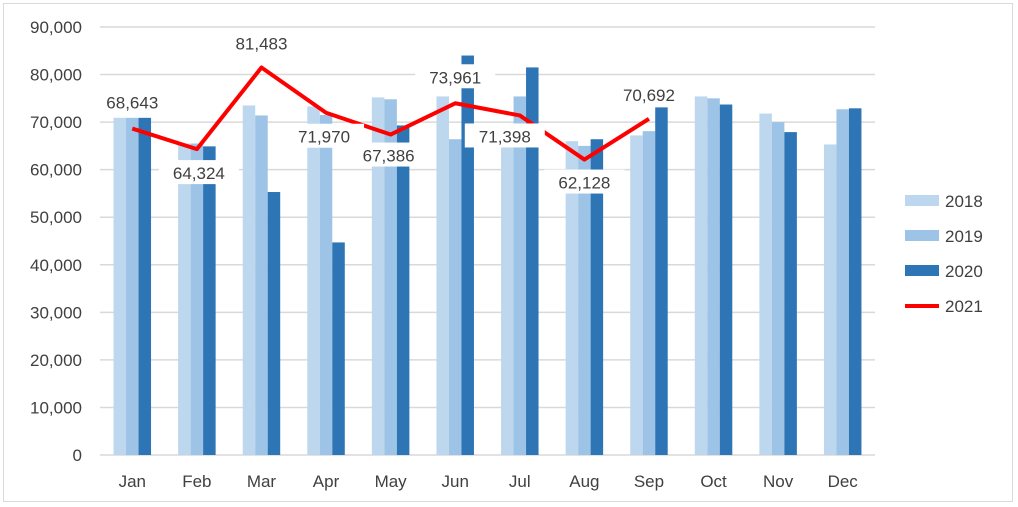 The width and height of the screenshot is (1018, 507). I want to click on legend-swatch-2019, so click(922, 235).